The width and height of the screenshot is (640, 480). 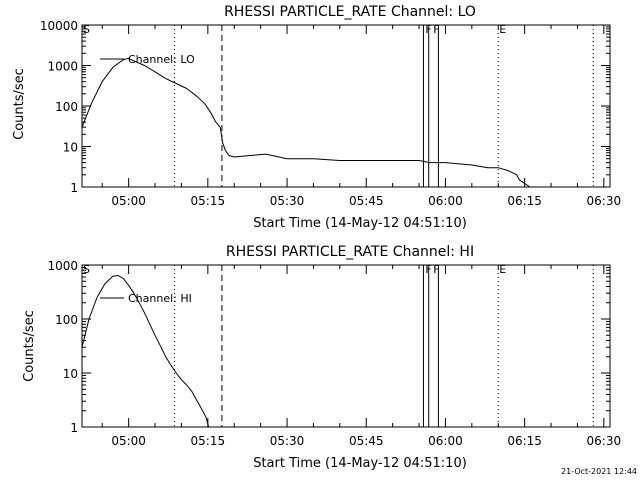 I want to click on x-axis-label-lo: Start Time (14-May-12 04:51:10), so click(x=360, y=223).